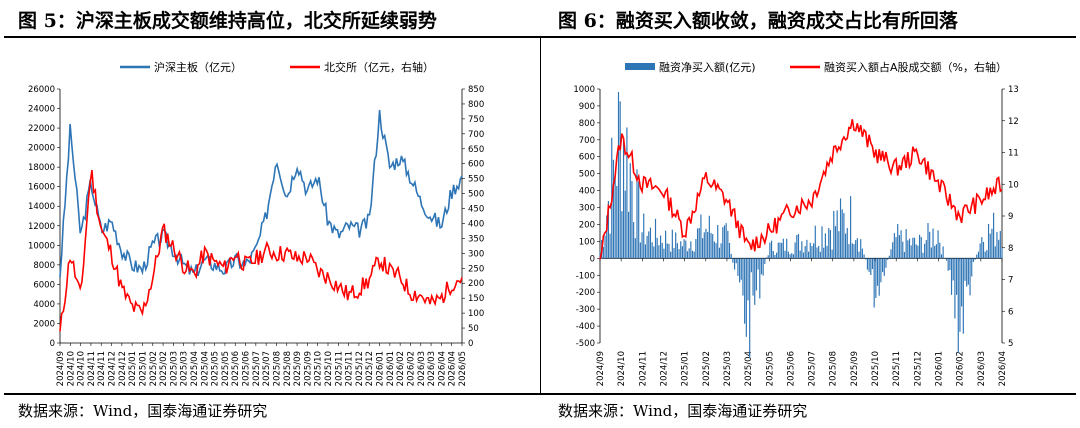 The width and height of the screenshot is (1080, 428). Describe the element at coordinates (298, 368) in the screenshot. I see `f5-x-tick-label: 2025/09` at that location.